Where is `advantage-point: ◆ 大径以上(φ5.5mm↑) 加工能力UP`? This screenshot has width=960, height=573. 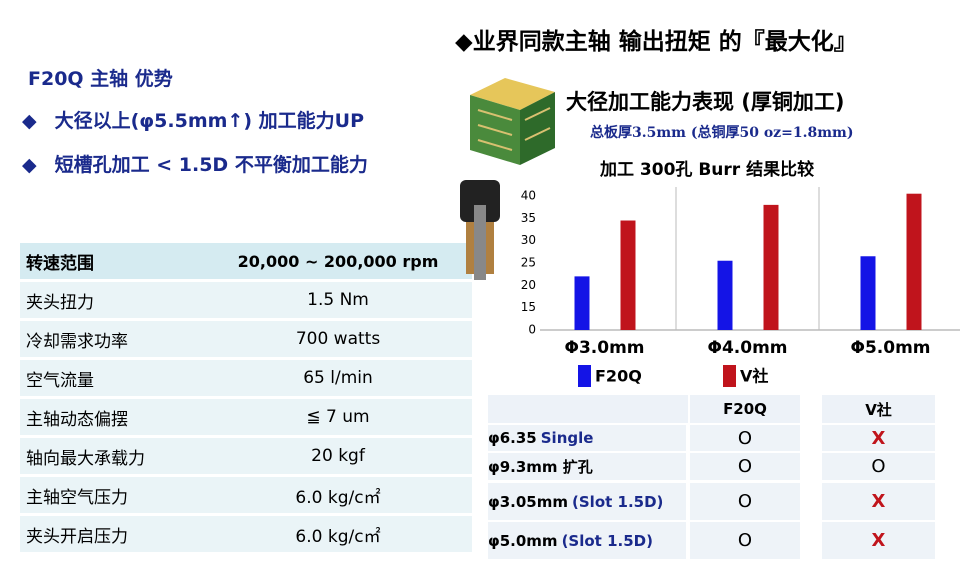
advantage-point: ◆ 大径以上(φ5.5mm↑) 加工能力UP is located at coordinates (193, 121).